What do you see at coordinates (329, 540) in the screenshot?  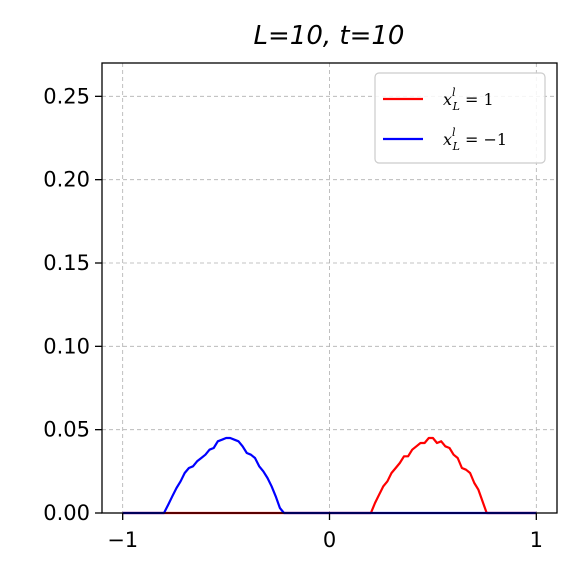 I see `x-tick-label: 0` at bounding box center [329, 540].